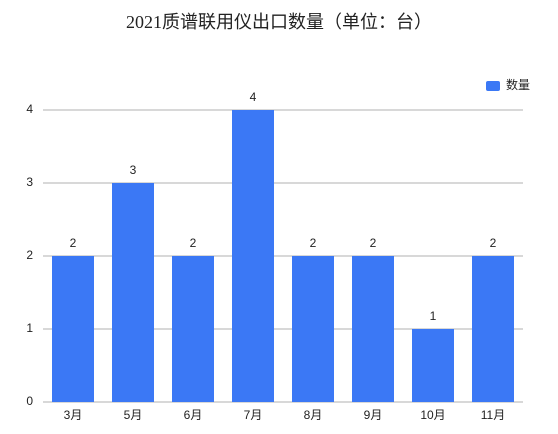  I want to click on legend-swatch, so click(493, 86).